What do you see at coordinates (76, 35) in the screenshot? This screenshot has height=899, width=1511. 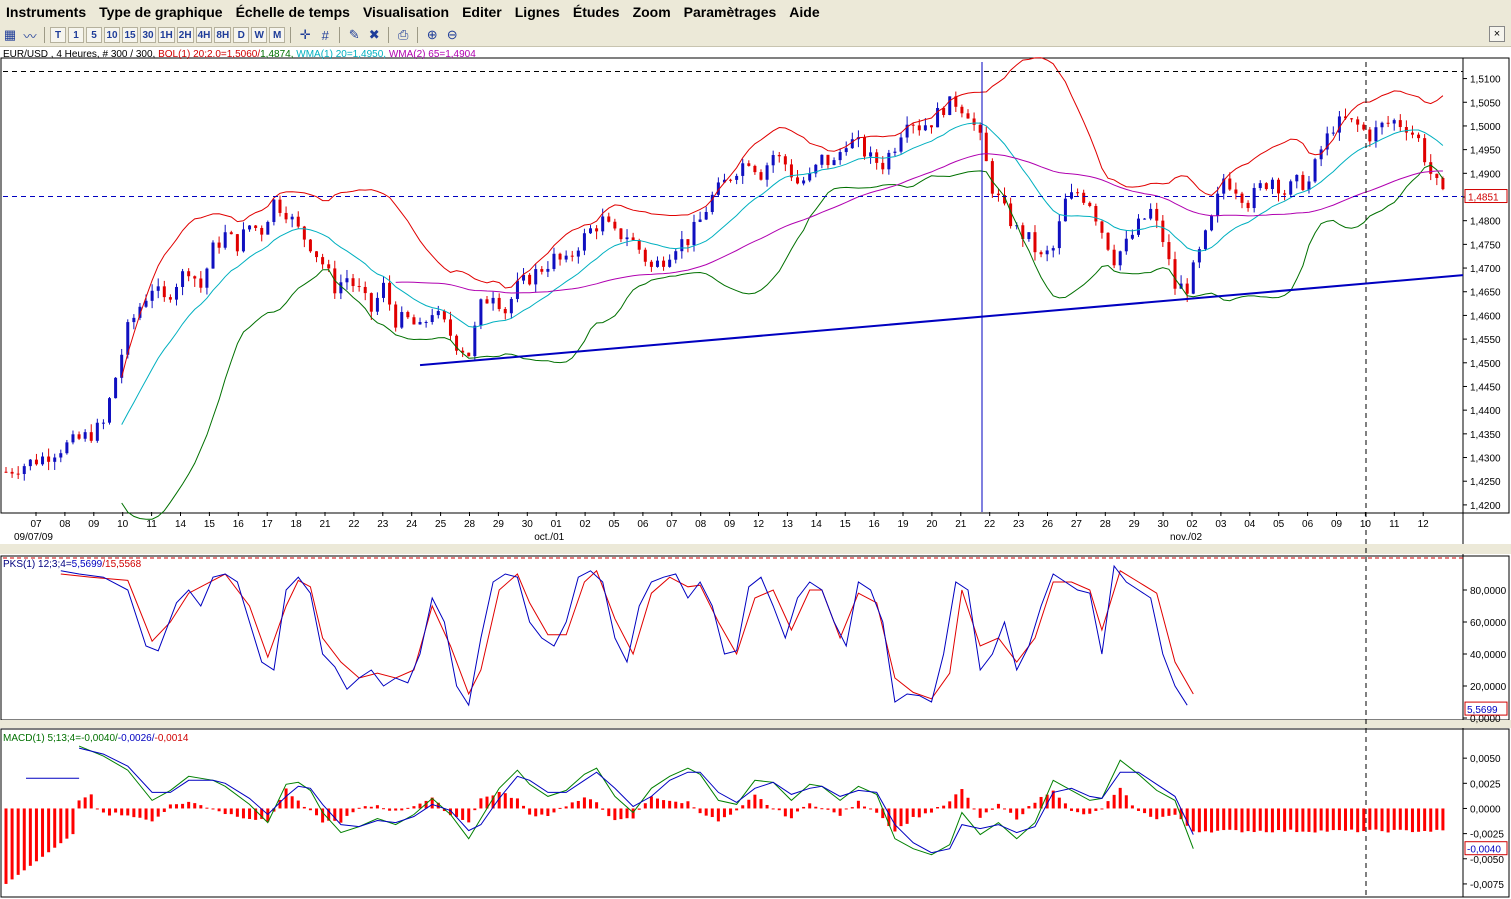 I see `timeframe-button-1: 1` at bounding box center [76, 35].